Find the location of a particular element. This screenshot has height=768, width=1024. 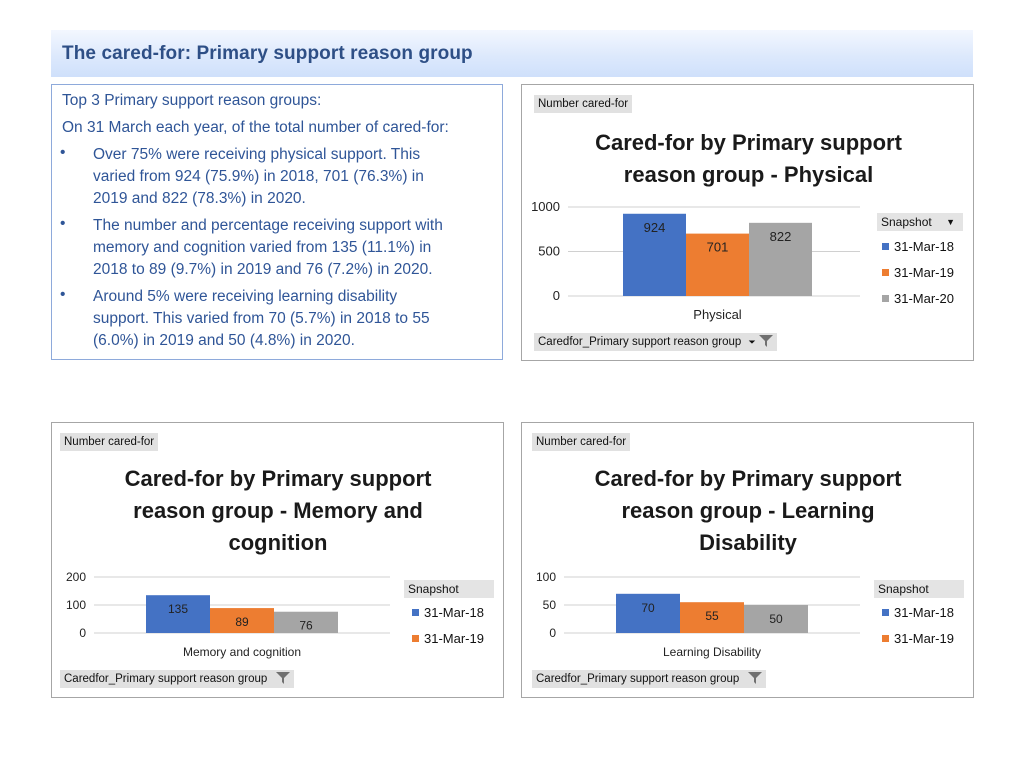

data-label: 822 is located at coordinates (781, 236).